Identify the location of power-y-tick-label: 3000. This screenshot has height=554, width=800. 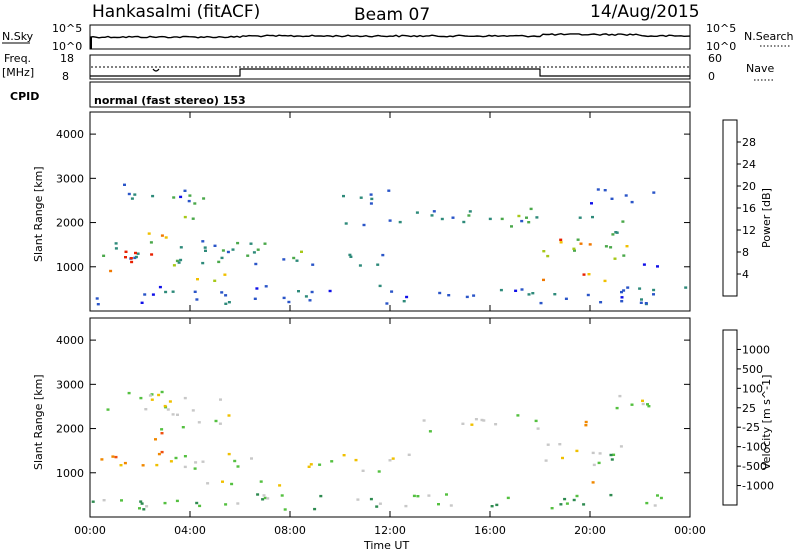
(70, 178).